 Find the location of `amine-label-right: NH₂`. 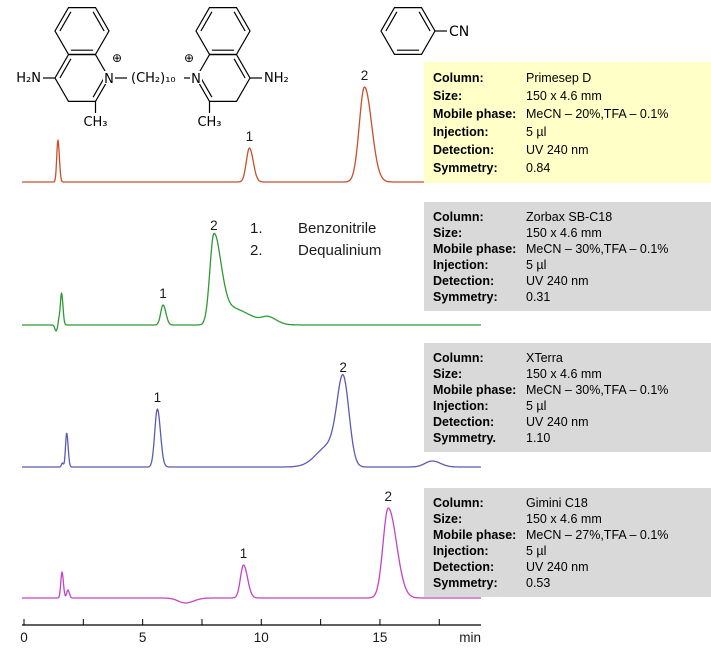

amine-label-right: NH₂ is located at coordinates (276, 78).